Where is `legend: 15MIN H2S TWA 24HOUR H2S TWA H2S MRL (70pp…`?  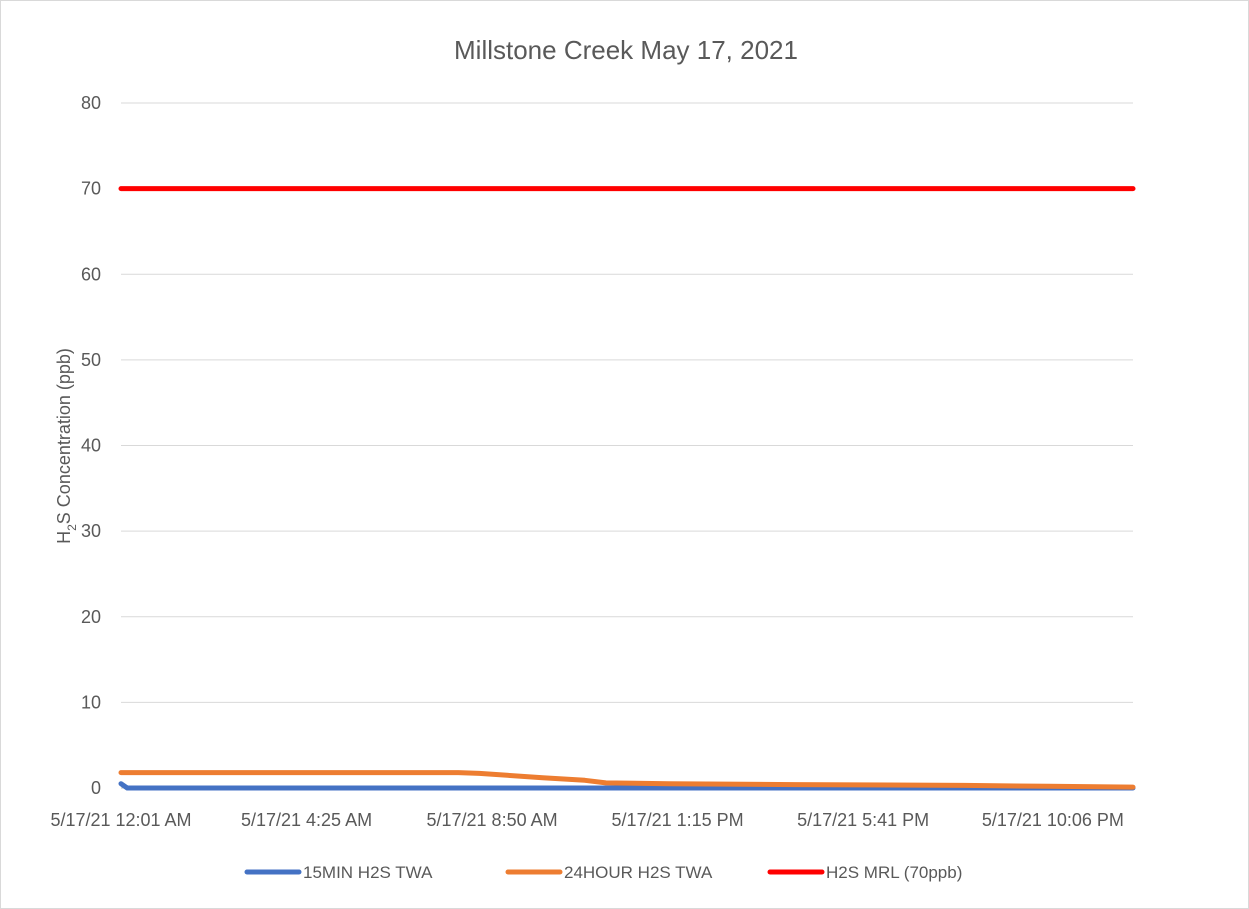 legend: 15MIN H2S TWA 24HOUR H2S TWA H2S MRL (70pp… is located at coordinates (603, 872).